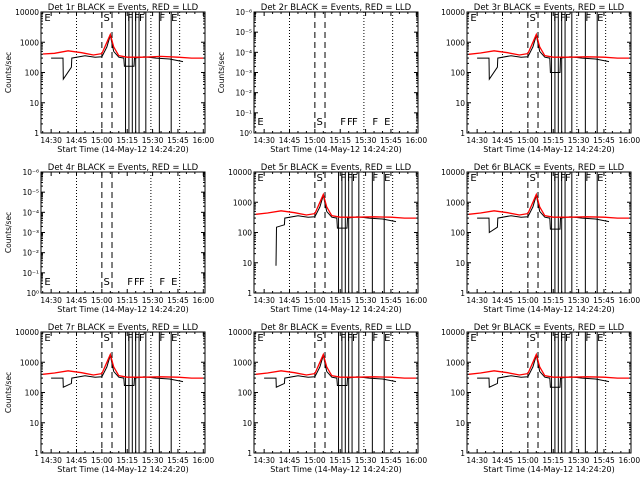 This screenshot has height=480, width=640. Describe the element at coordinates (243, 32) in the screenshot. I see `y-tick-label: 10⁻⁵` at that location.